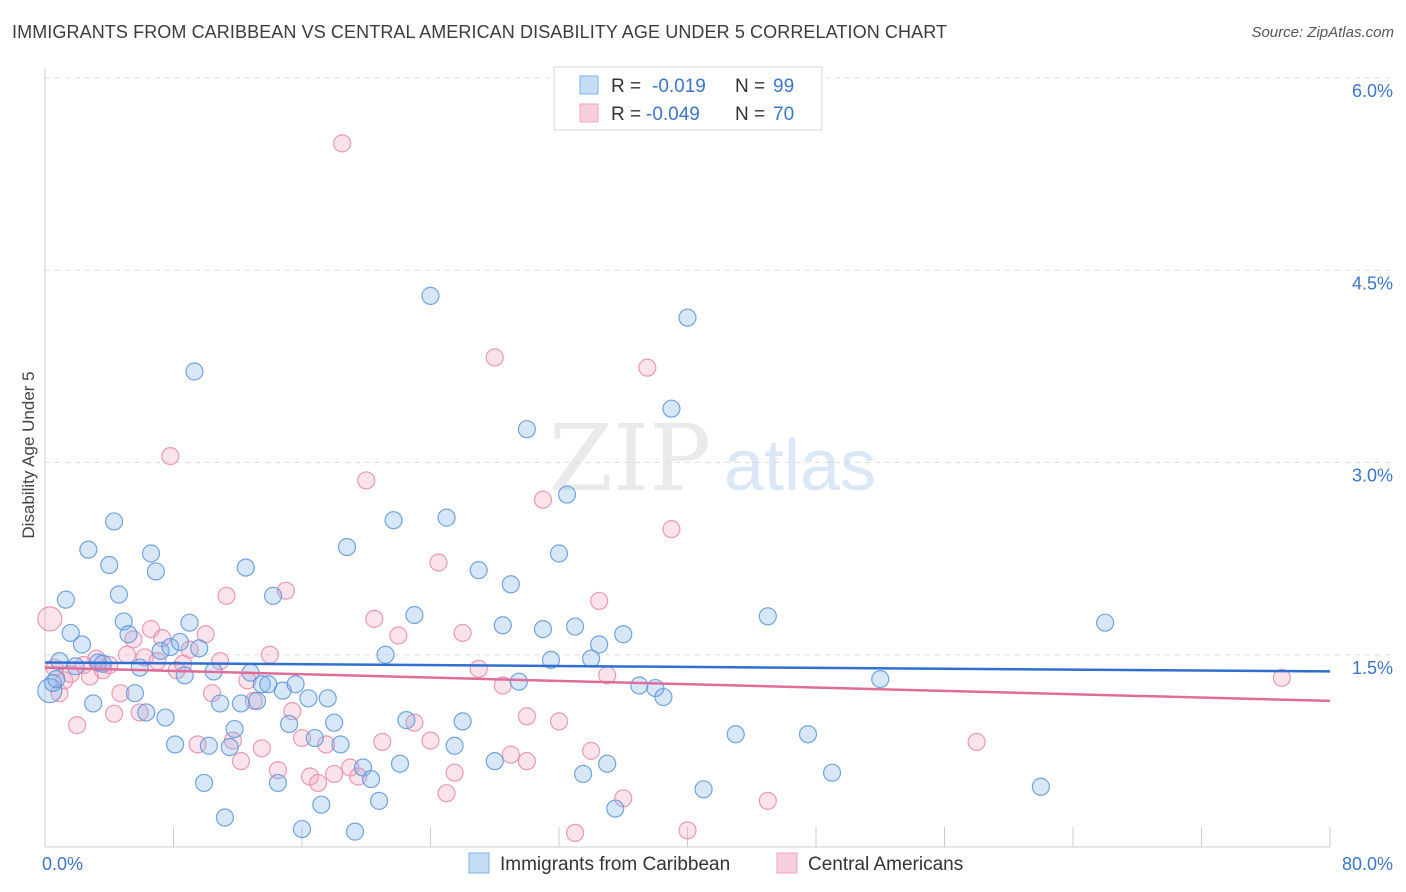  What do you see at coordinates (1367, 864) in the screenshot?
I see `x-tick-label: 80.0%` at bounding box center [1367, 864].